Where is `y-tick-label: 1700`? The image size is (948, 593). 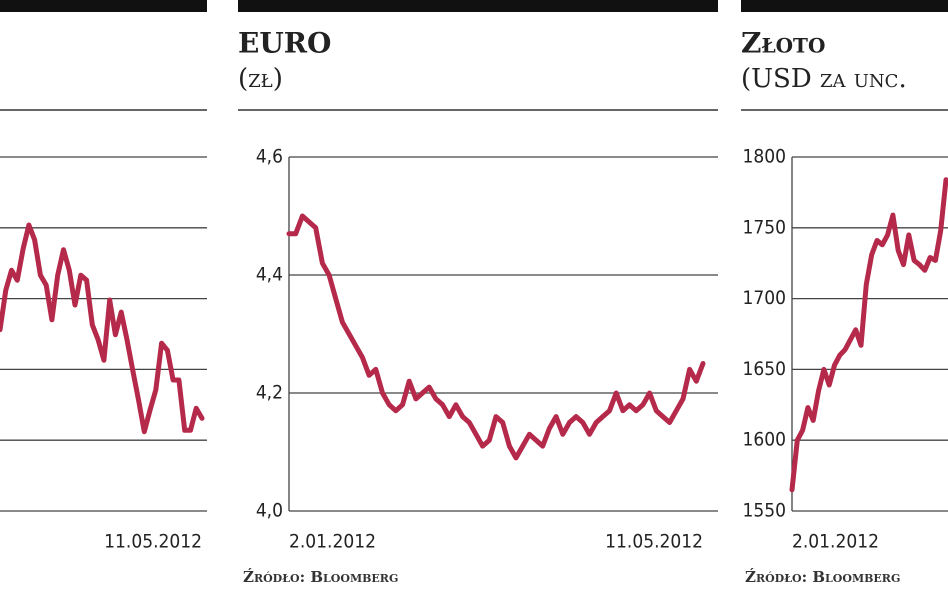
y-tick-label: 1700 is located at coordinates (765, 298).